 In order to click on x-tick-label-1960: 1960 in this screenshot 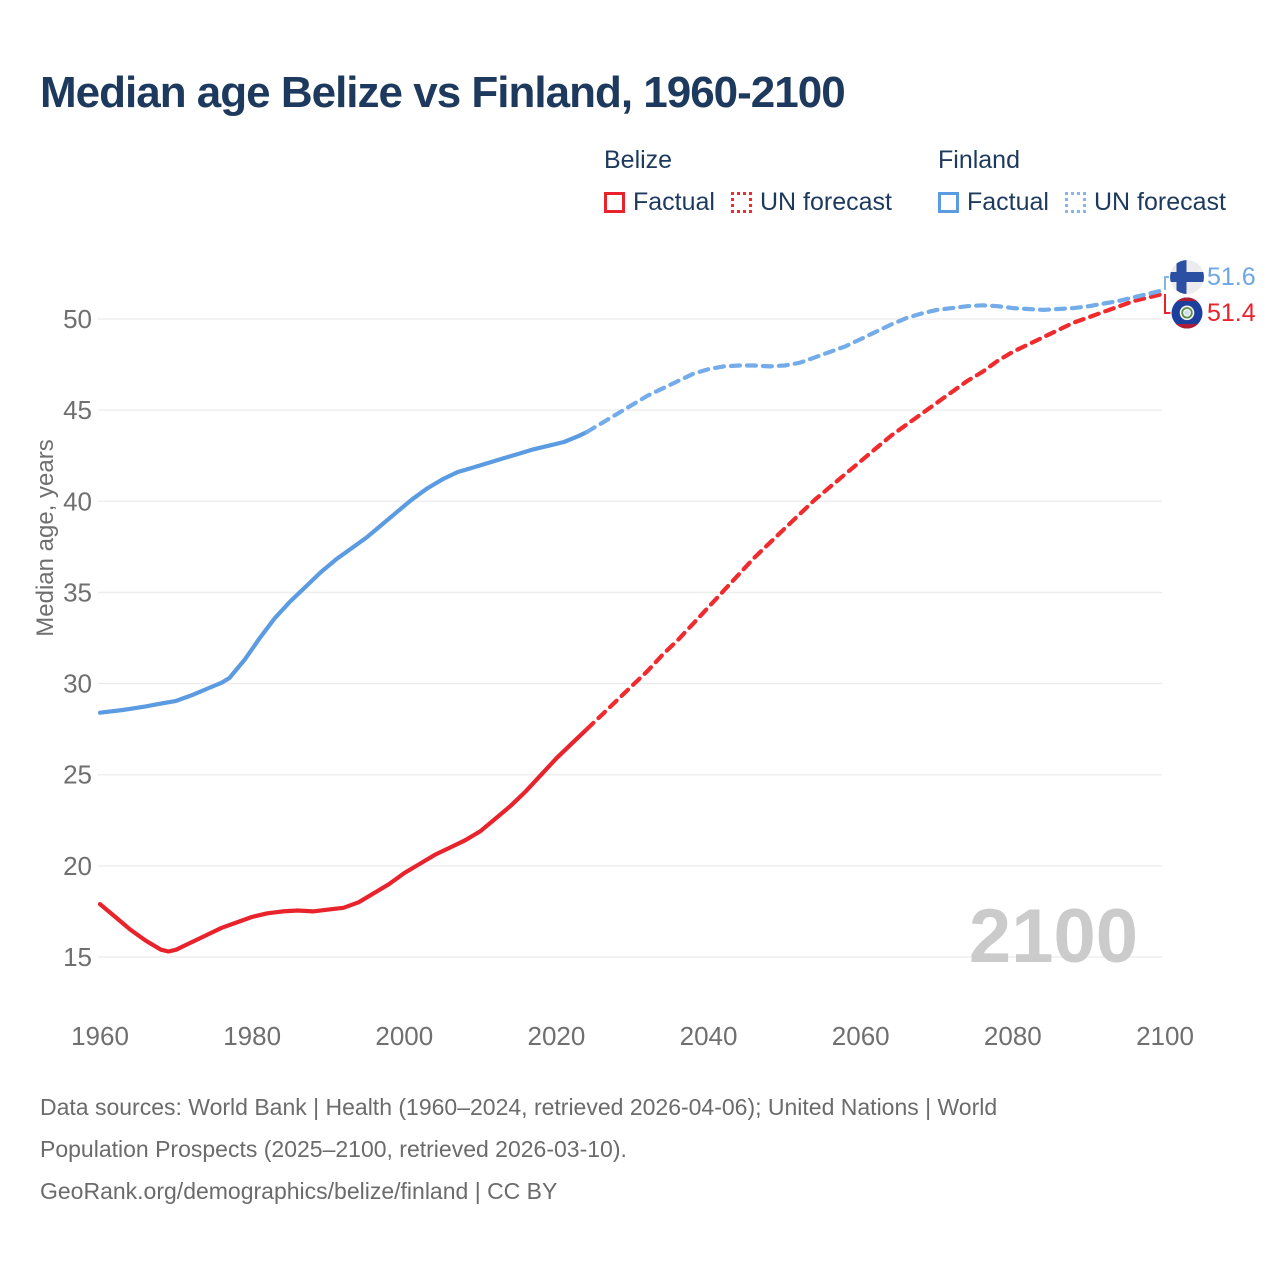, I will do `click(100, 1036)`.